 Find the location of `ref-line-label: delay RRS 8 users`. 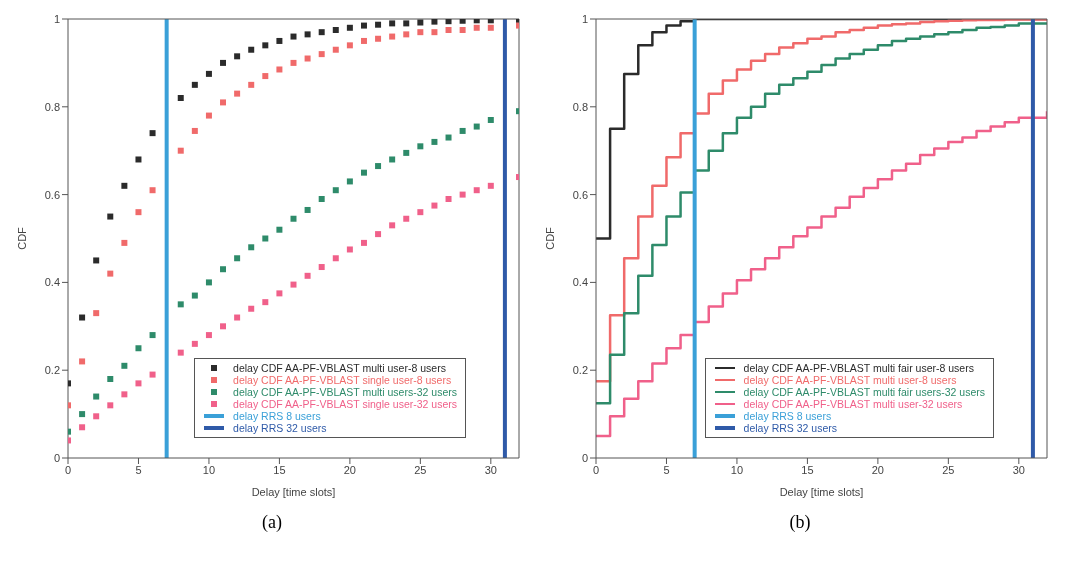

ref-line-label: delay RRS 8 users is located at coordinates (277, 416).